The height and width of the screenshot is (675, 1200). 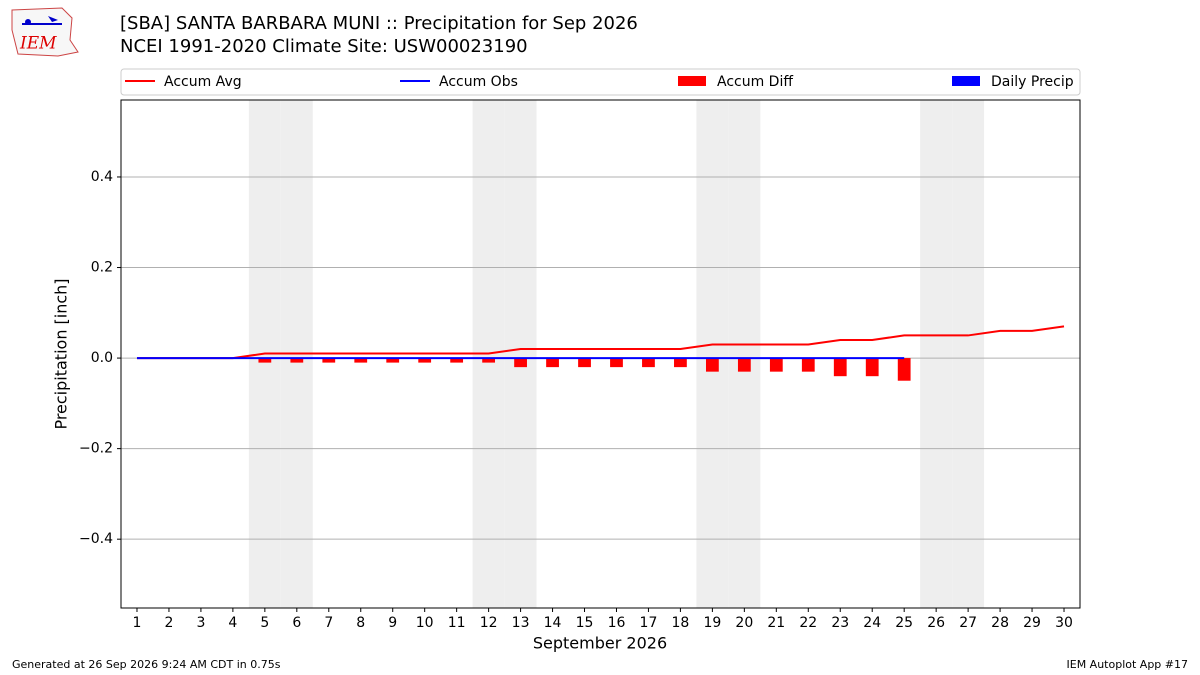 What do you see at coordinates (872, 623) in the screenshot?
I see `x-tick-label: 24` at bounding box center [872, 623].